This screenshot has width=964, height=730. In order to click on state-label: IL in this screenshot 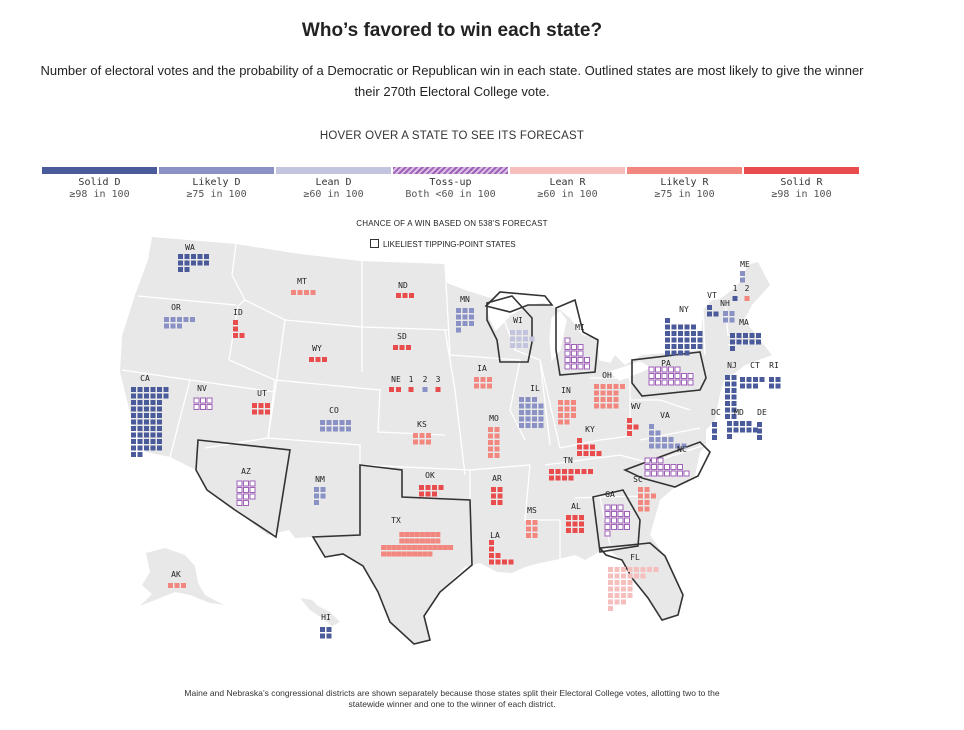, I will do `click(535, 388)`.